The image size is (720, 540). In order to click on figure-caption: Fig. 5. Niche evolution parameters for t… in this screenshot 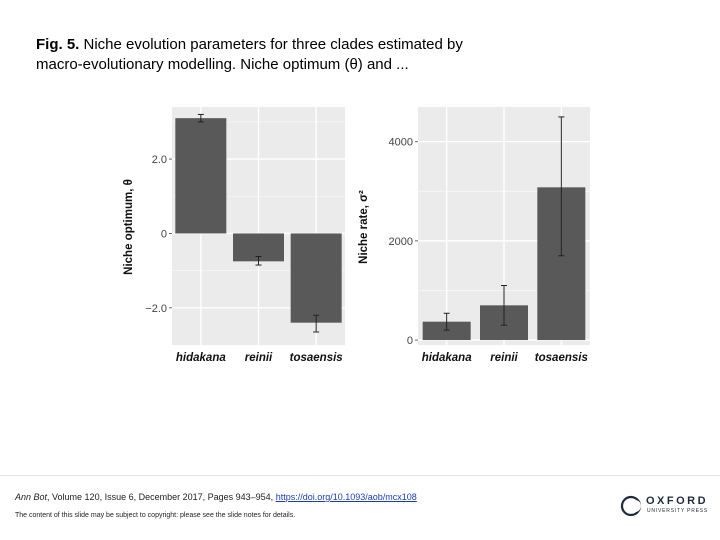, I will do `click(316, 55)`.